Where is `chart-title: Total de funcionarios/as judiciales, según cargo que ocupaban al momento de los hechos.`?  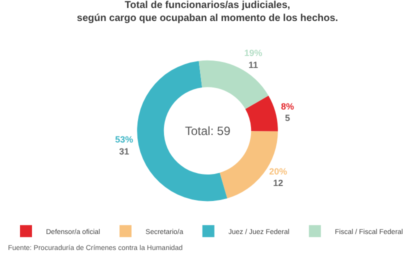
chart-title: Total de funcionarios/as judiciales, según cargo que ocupaban al momento de los hechos. is located at coordinates (207, 12).